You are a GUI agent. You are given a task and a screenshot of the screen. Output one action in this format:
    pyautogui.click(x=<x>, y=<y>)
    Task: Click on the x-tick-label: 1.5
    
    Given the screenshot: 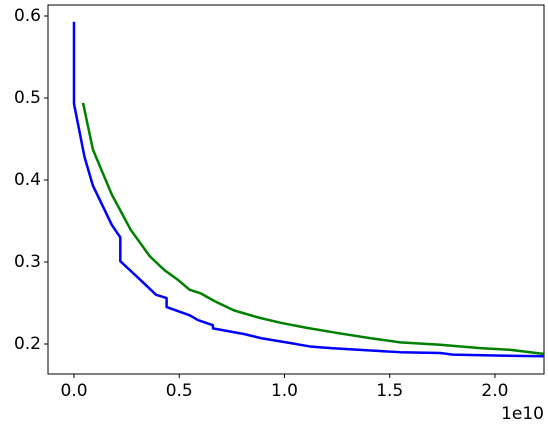 What is the action you would take?
    pyautogui.click(x=389, y=391)
    